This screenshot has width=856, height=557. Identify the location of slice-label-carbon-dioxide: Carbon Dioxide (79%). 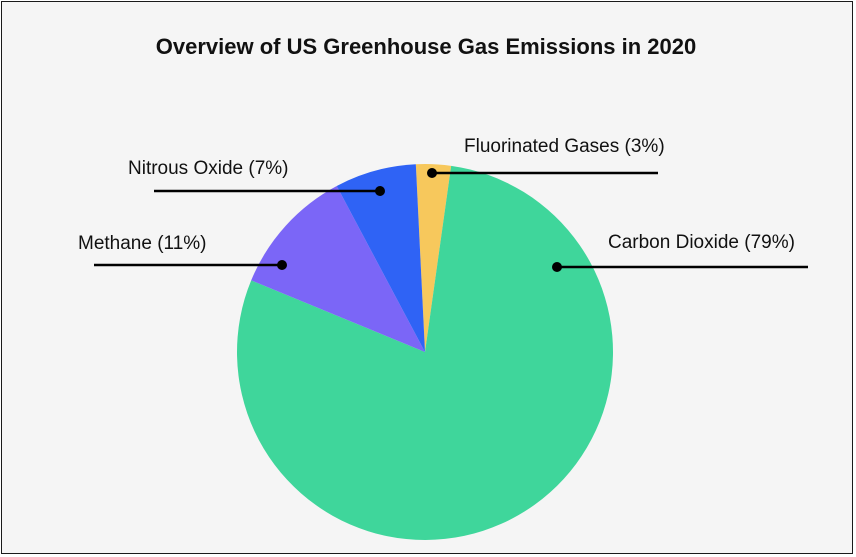
(701, 242).